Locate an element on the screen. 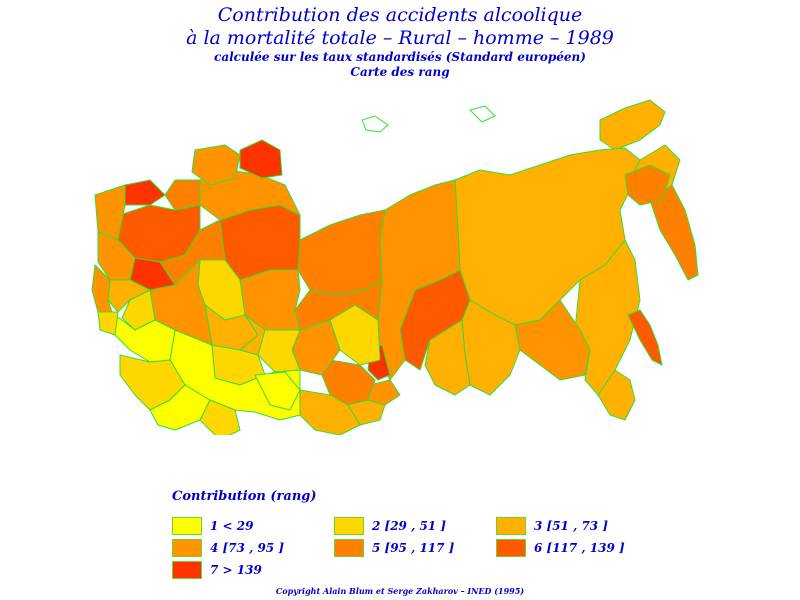  region-murmansk is located at coordinates (261, 159).